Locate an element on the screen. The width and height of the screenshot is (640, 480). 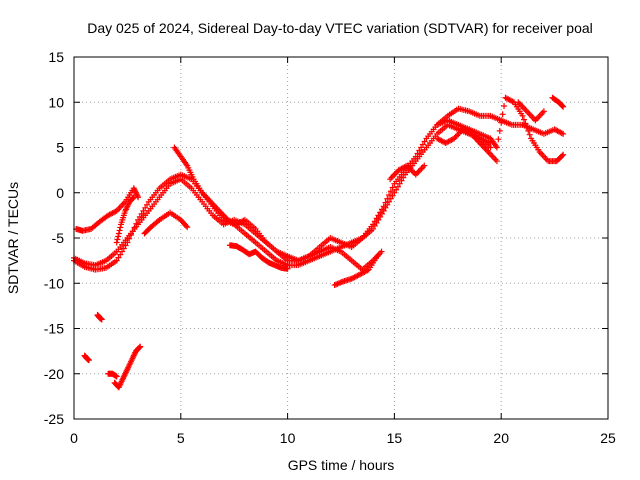
y-axis-label: SDTVAR / TECUs is located at coordinates (13, 238).